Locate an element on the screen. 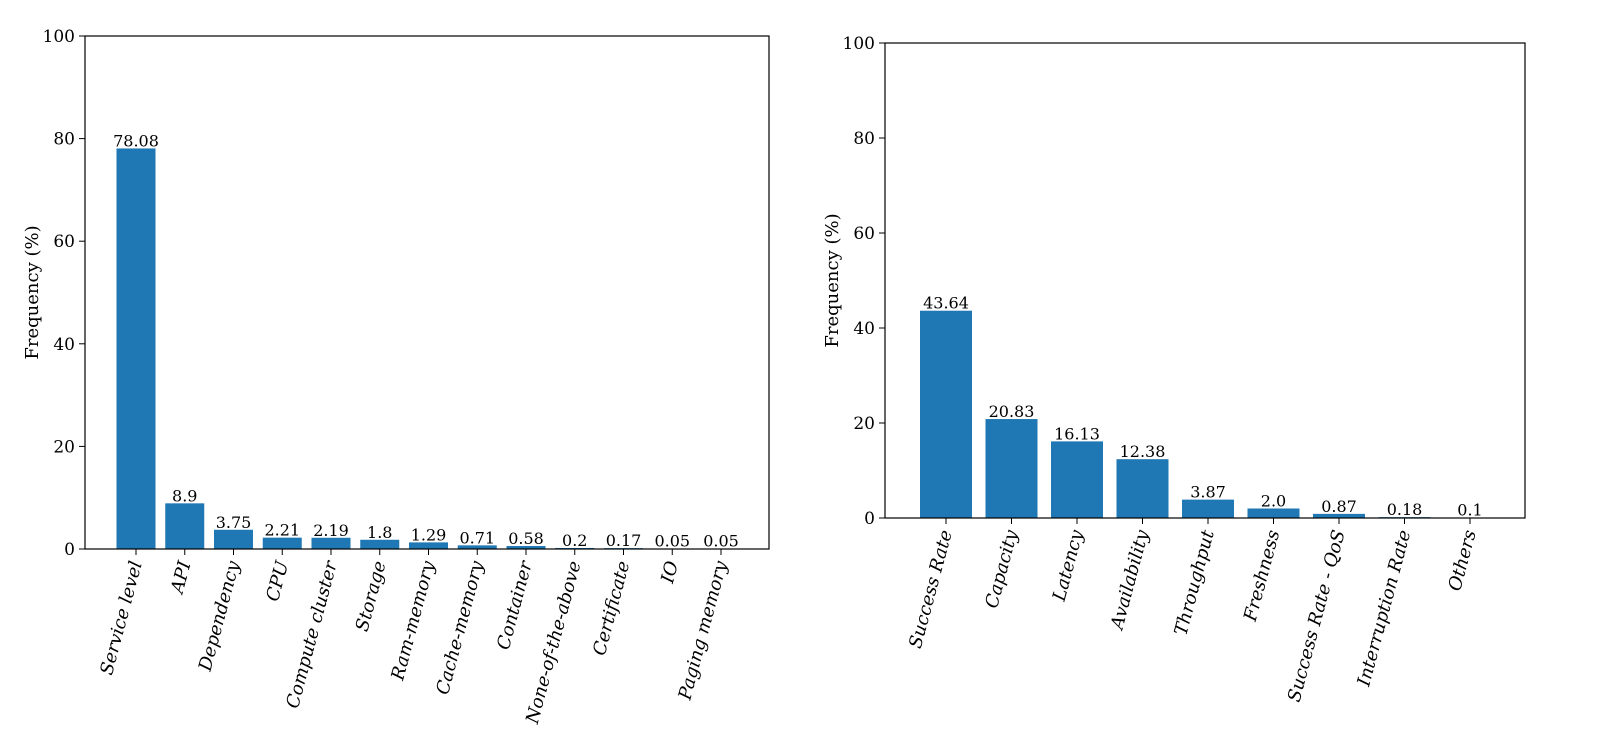 The width and height of the screenshot is (1600, 737). chart1-x-tick-label-7: Ram-memory is located at coordinates (413, 620).